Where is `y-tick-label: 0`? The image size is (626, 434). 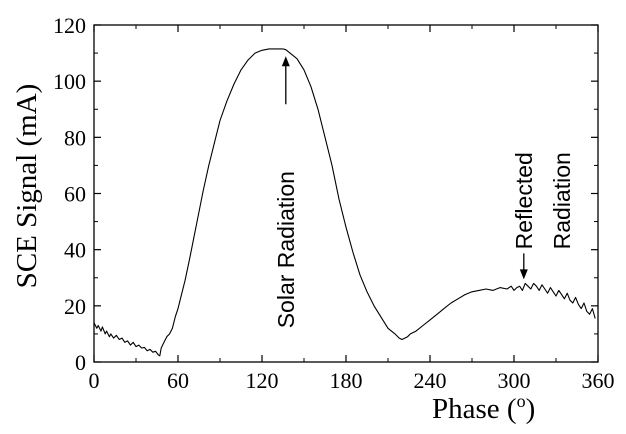
y-tick-label: 0 is located at coordinates (80, 362).